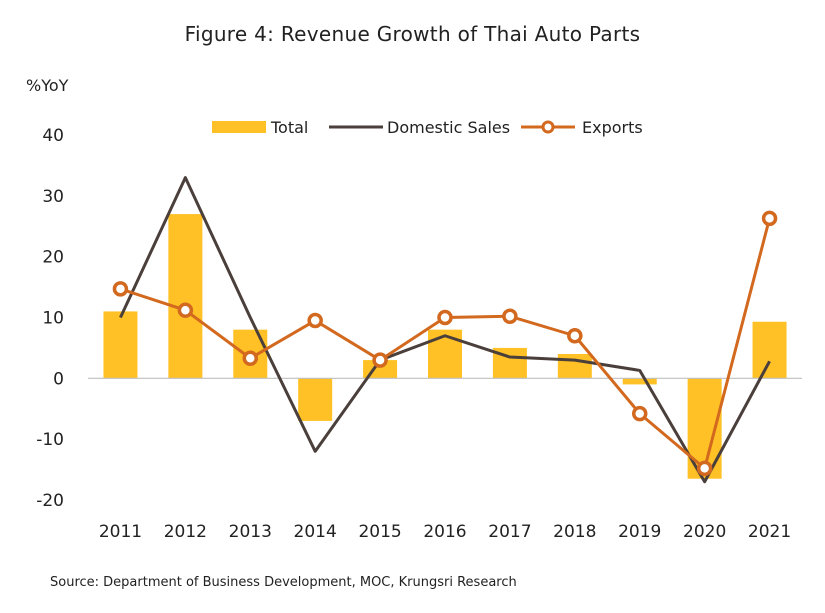 The height and width of the screenshot is (613, 825). Describe the element at coordinates (445, 317) in the screenshot. I see `point-exports-2016` at that location.